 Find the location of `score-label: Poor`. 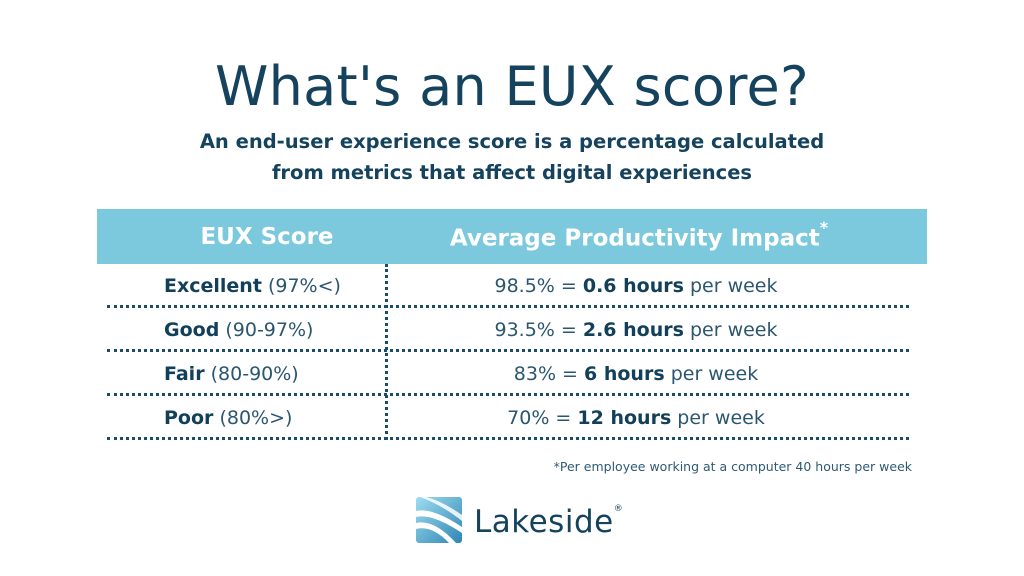

score-label: Poor is located at coordinates (189, 418).